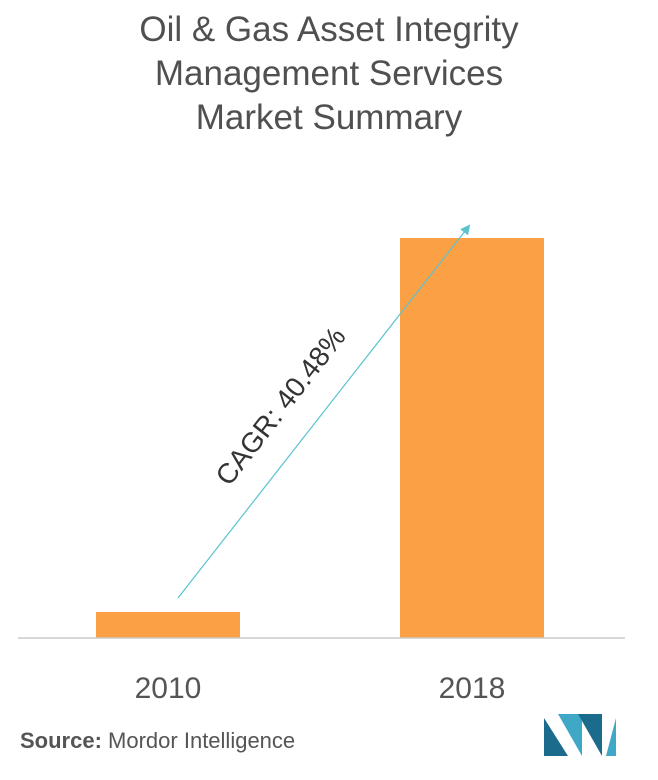 This screenshot has width=658, height=780. What do you see at coordinates (580, 735) in the screenshot?
I see `mordor-intelligence-logo-icon` at bounding box center [580, 735].